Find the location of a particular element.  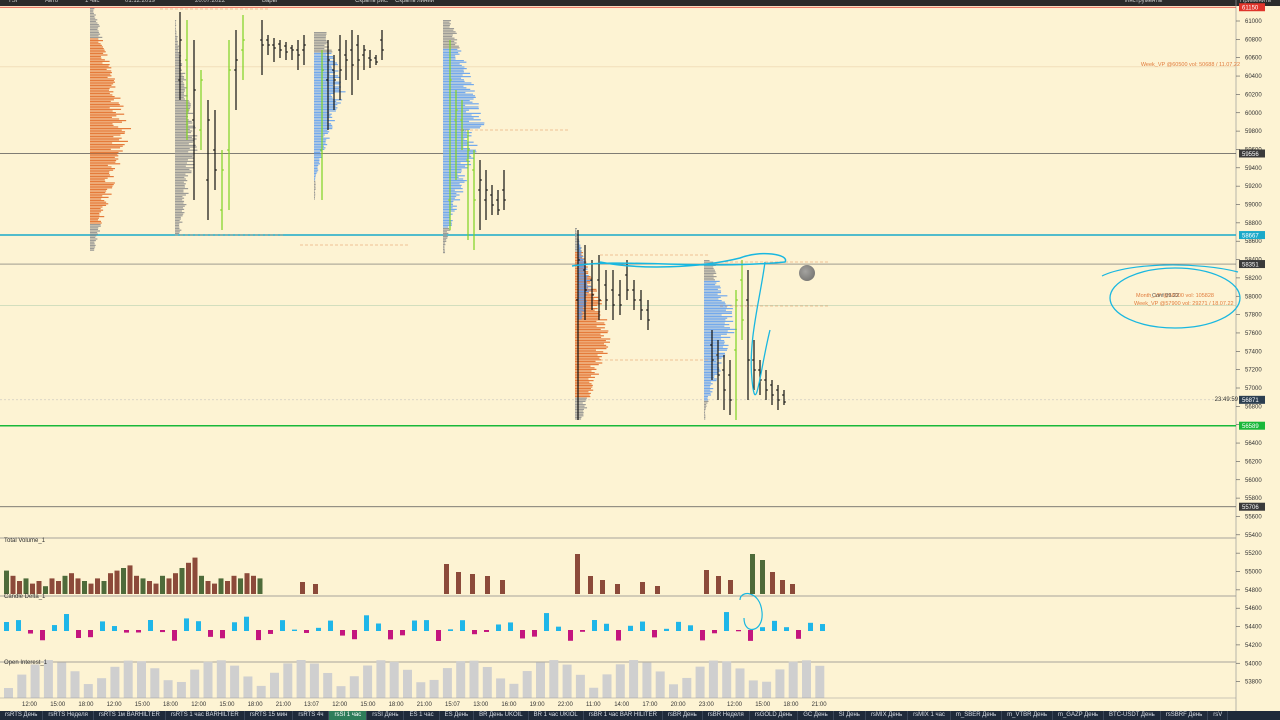

chart-tab: rsBR 1 час BAR HILITER is located at coordinates (623, 715).